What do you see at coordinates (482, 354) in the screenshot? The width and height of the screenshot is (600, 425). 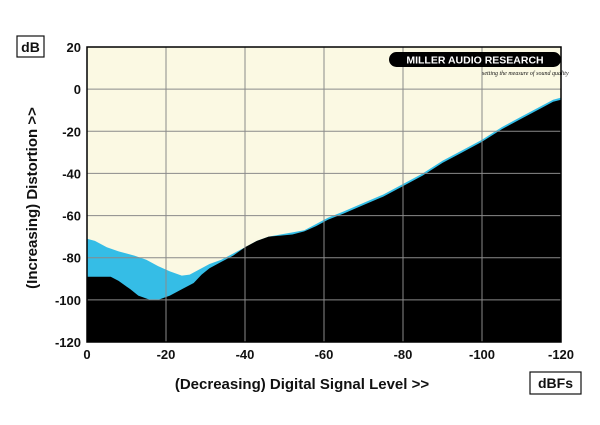 I see `x-tick-label: -100` at bounding box center [482, 354].